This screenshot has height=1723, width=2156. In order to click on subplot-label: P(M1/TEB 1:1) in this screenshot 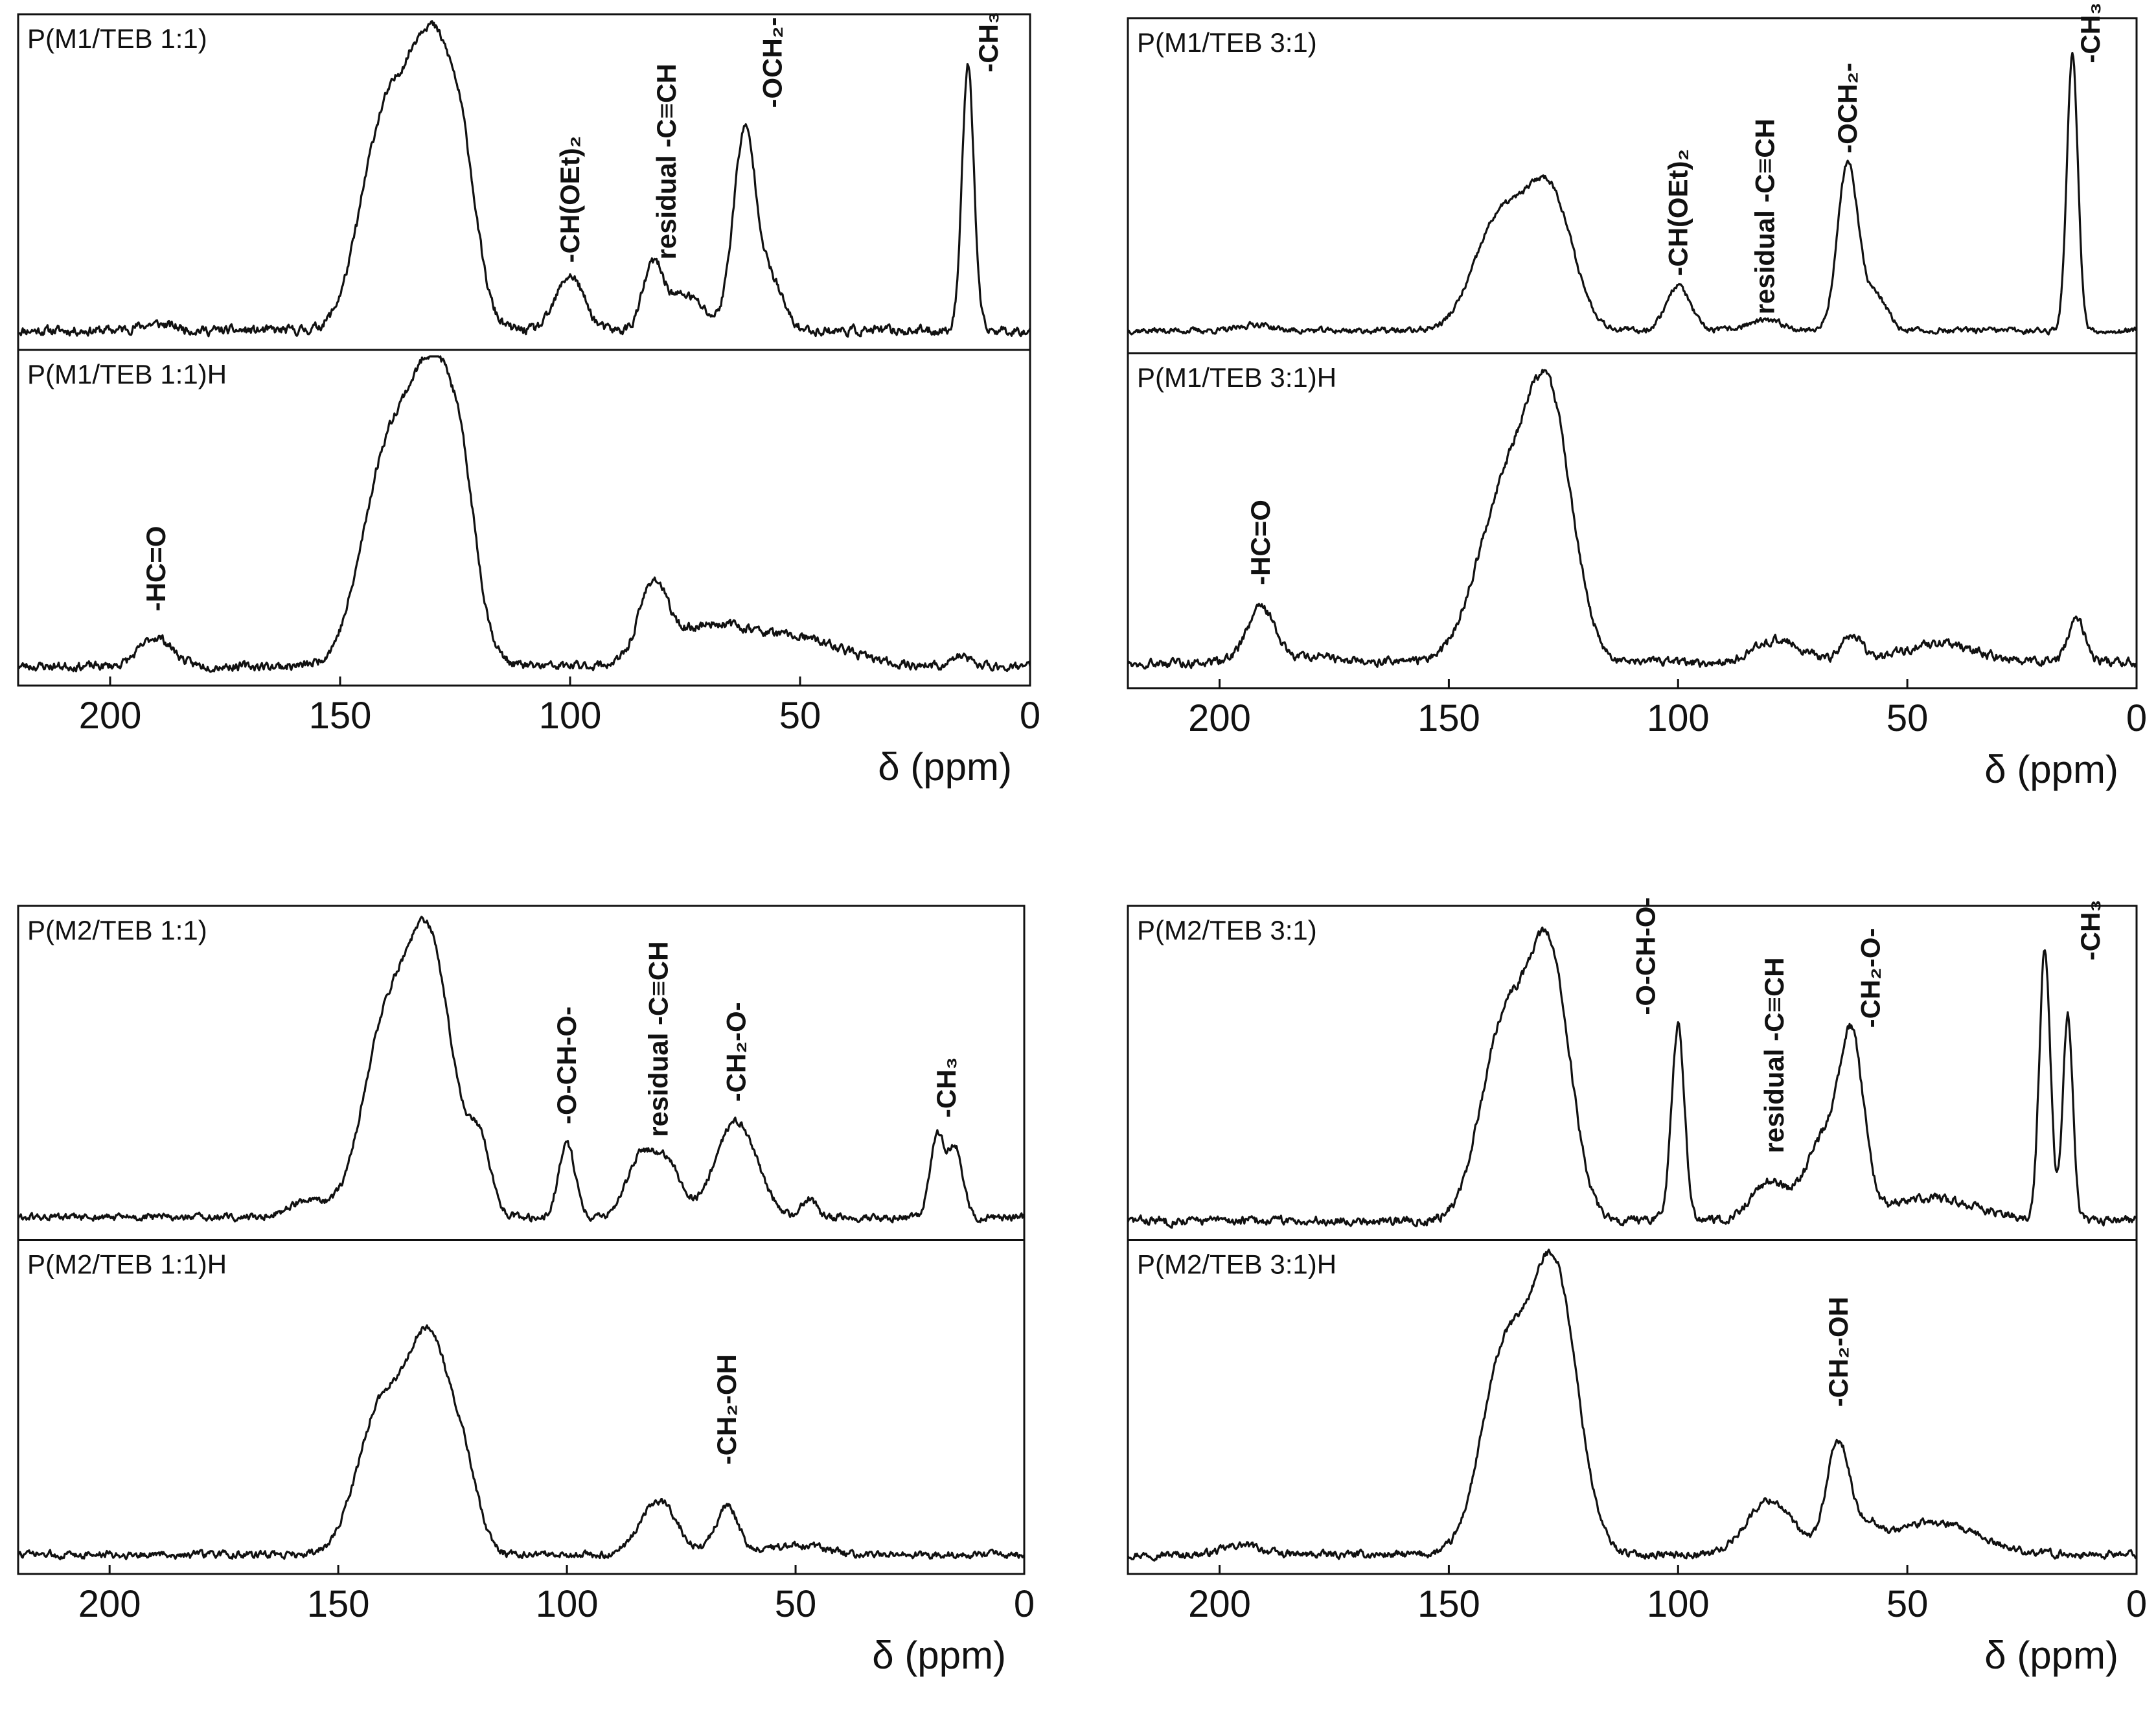, I will do `click(117, 38)`.